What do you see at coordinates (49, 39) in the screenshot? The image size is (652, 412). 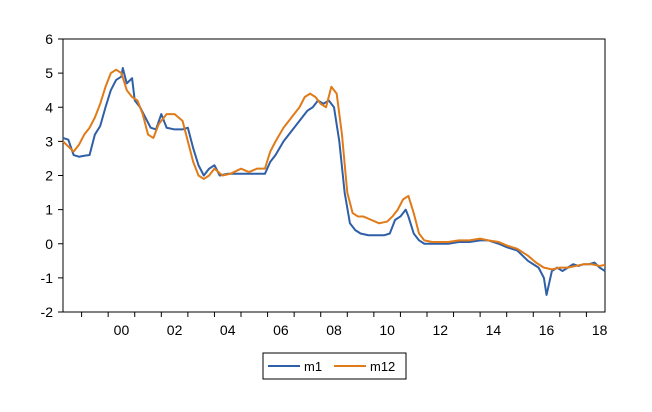 I see `y-tick-label: 6` at bounding box center [49, 39].